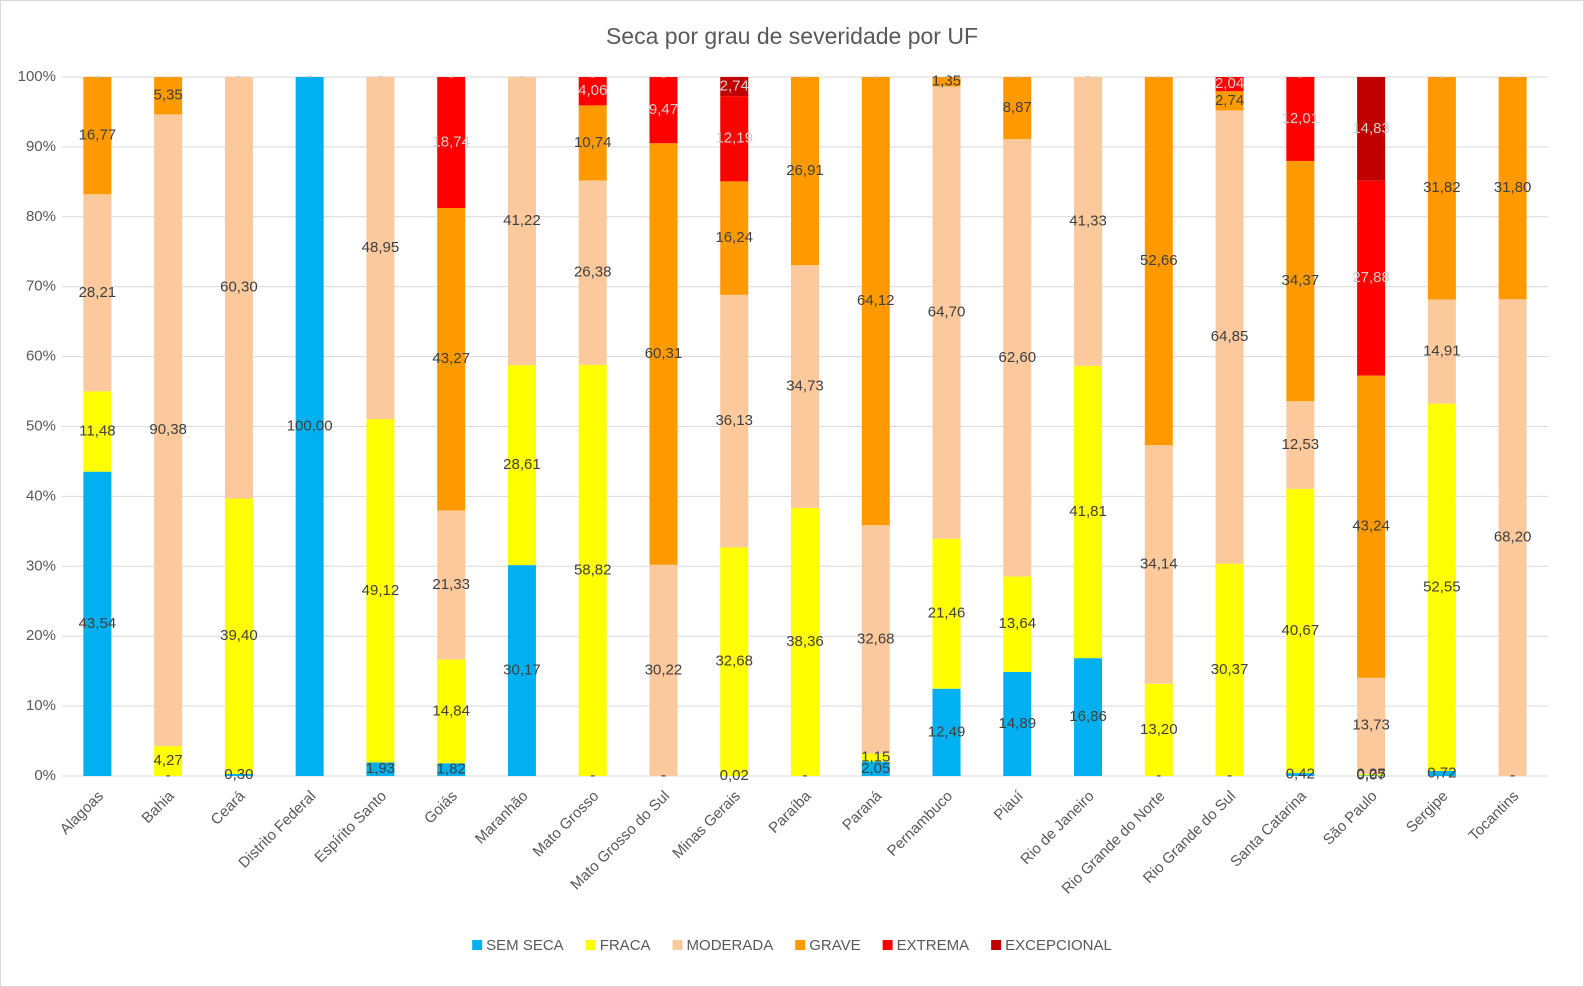 The width and height of the screenshot is (1584, 987). Describe the element at coordinates (451, 584) in the screenshot. I see `value-label: 21,33` at that location.